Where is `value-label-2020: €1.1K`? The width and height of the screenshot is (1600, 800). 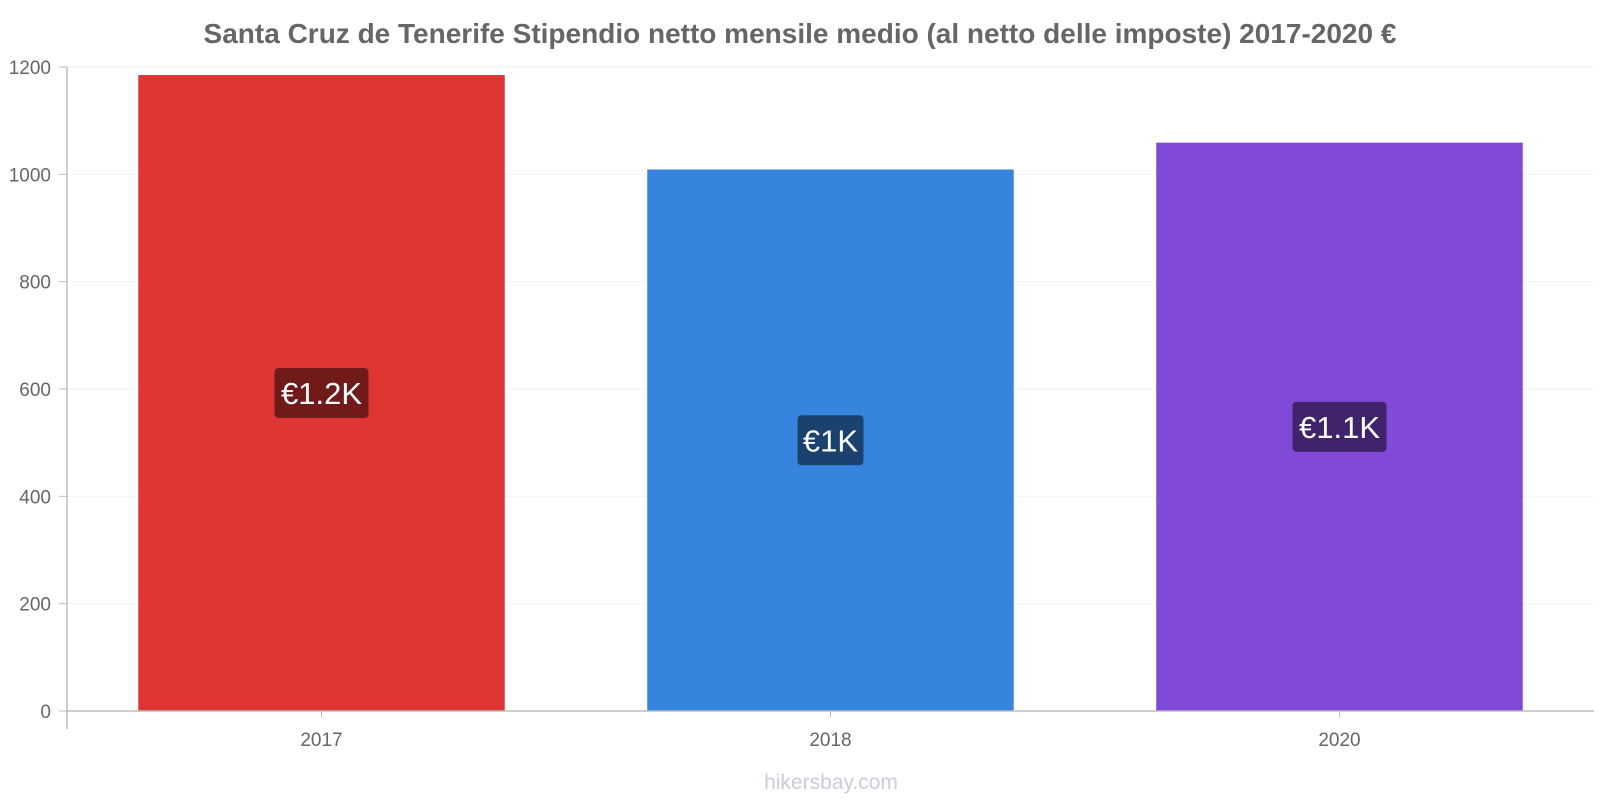 value-label-2020: €1.1K is located at coordinates (1339, 427).